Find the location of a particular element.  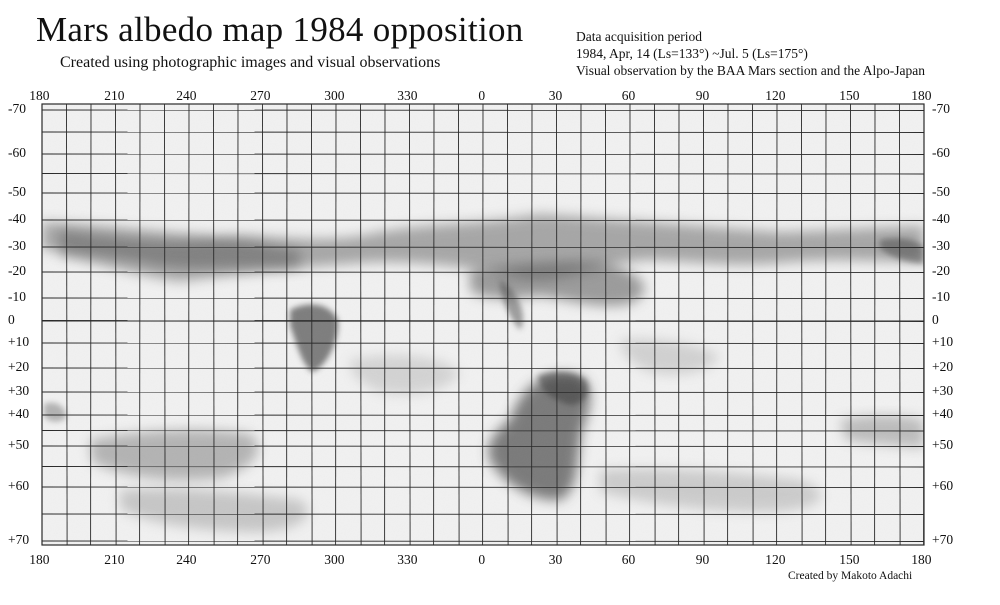

latitude-label: +70 is located at coordinates (19, 539).